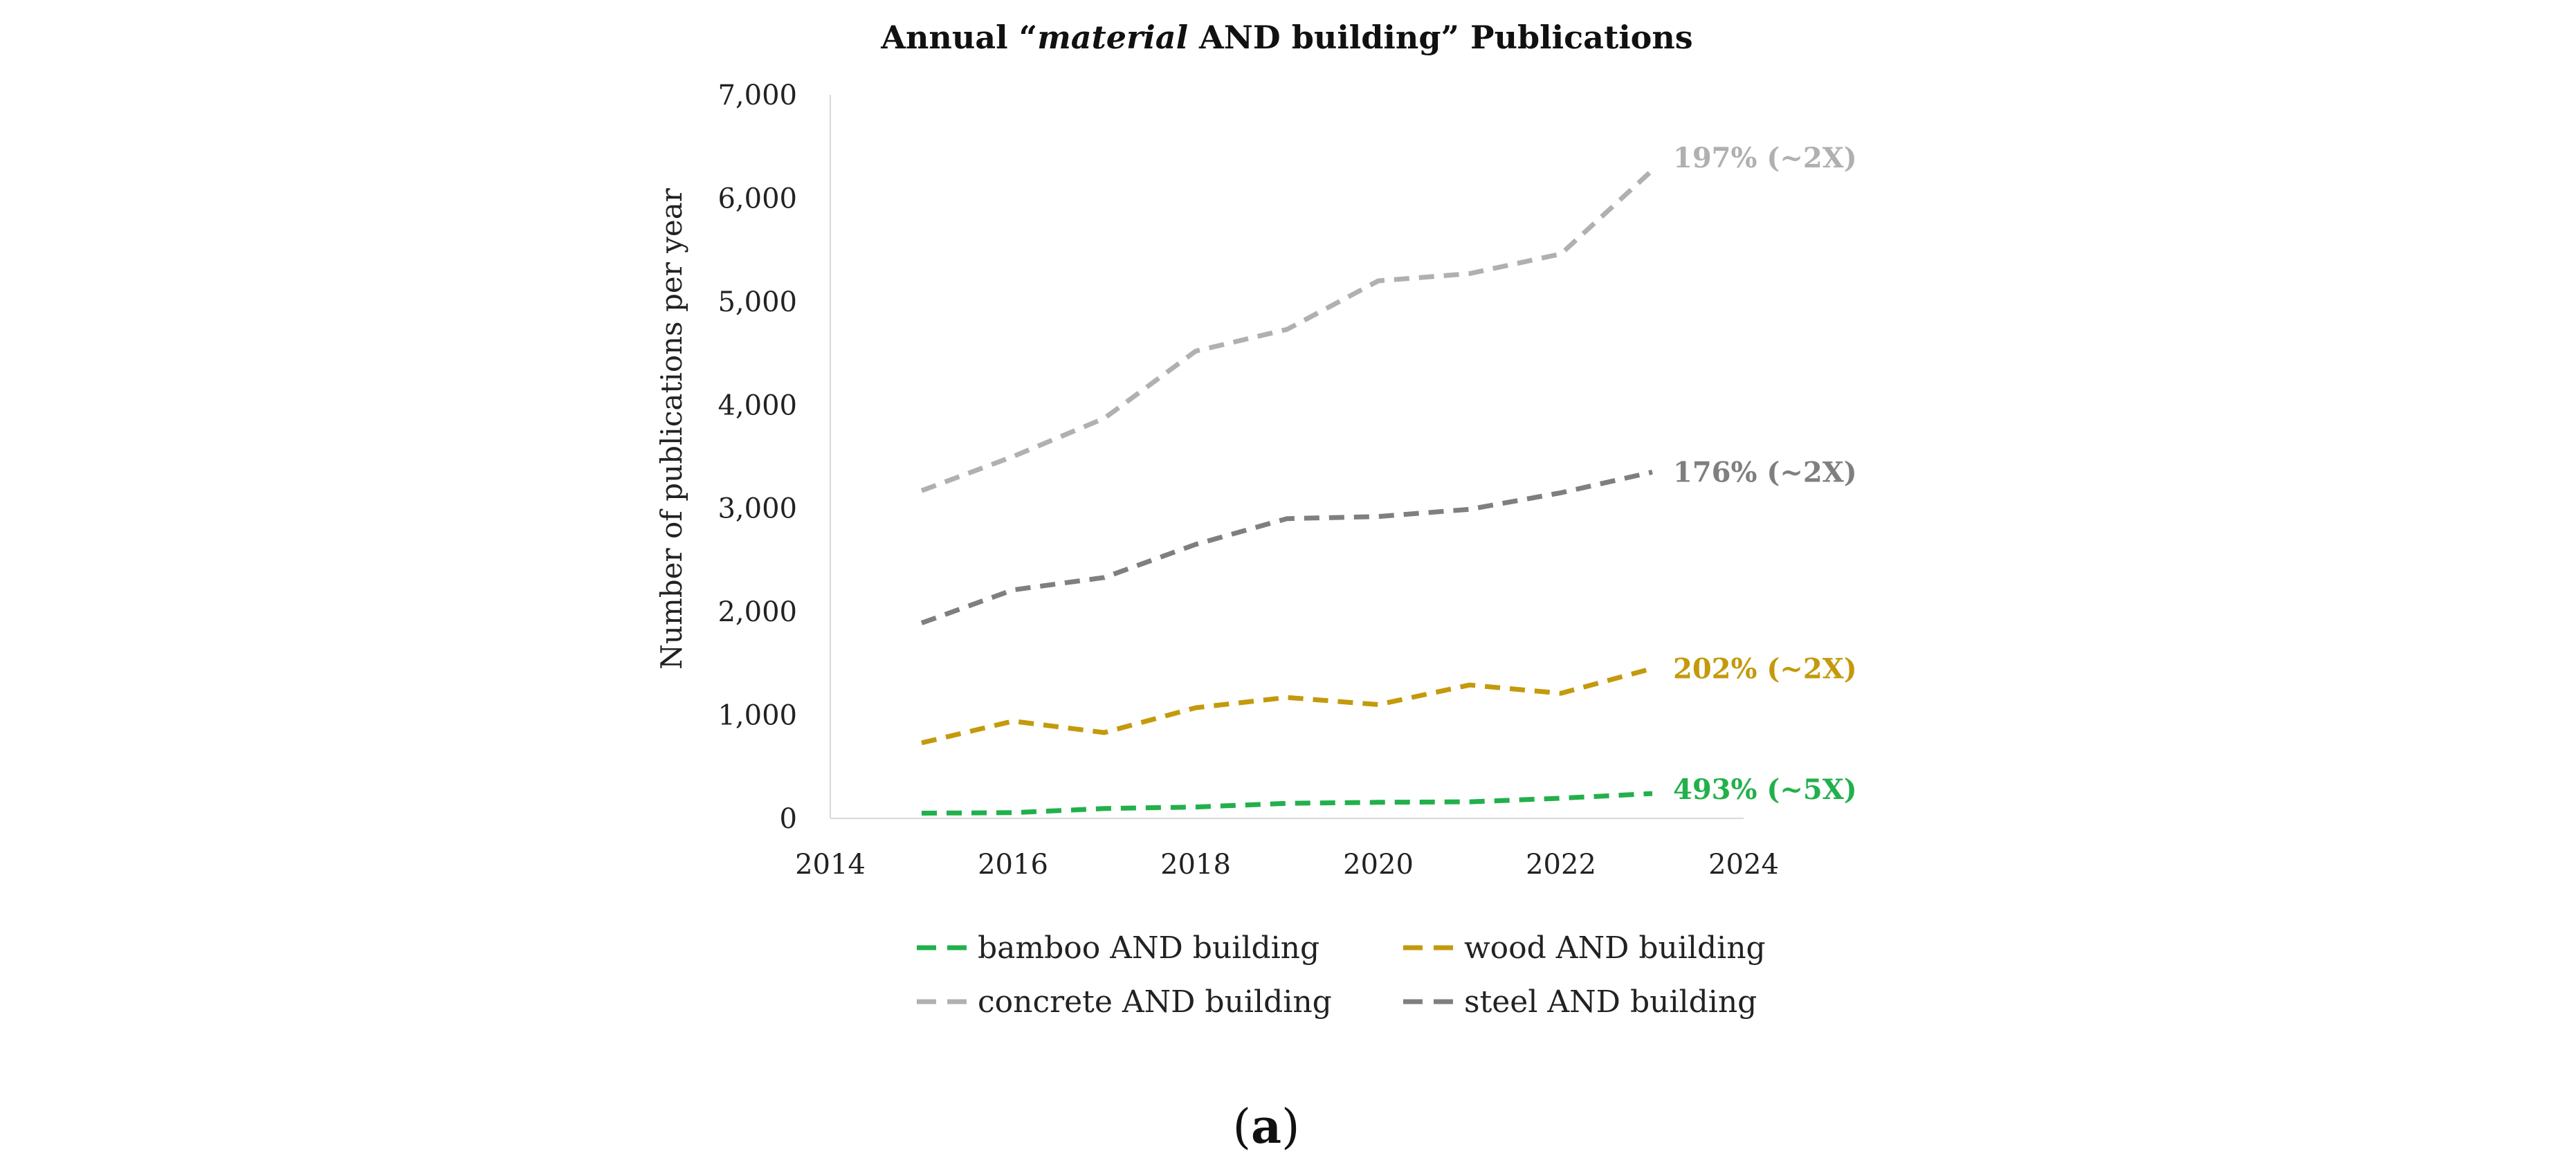 The height and width of the screenshot is (1167, 2576). Describe the element at coordinates (1440, 37) in the screenshot. I see `chart-title-after: AND building” Publications` at that location.